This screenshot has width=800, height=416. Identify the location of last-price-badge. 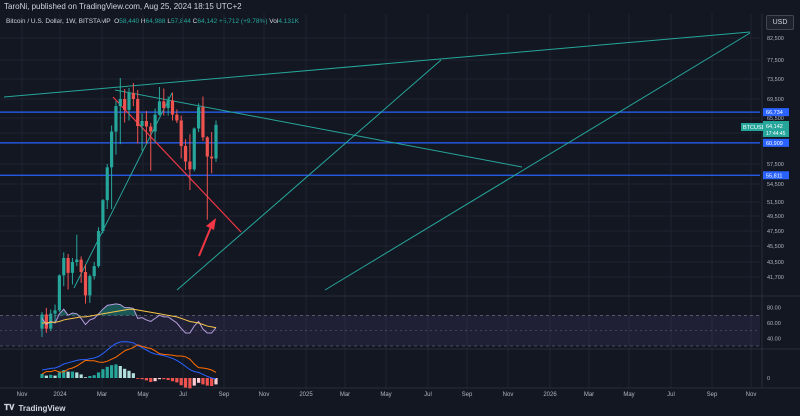
(776, 129).